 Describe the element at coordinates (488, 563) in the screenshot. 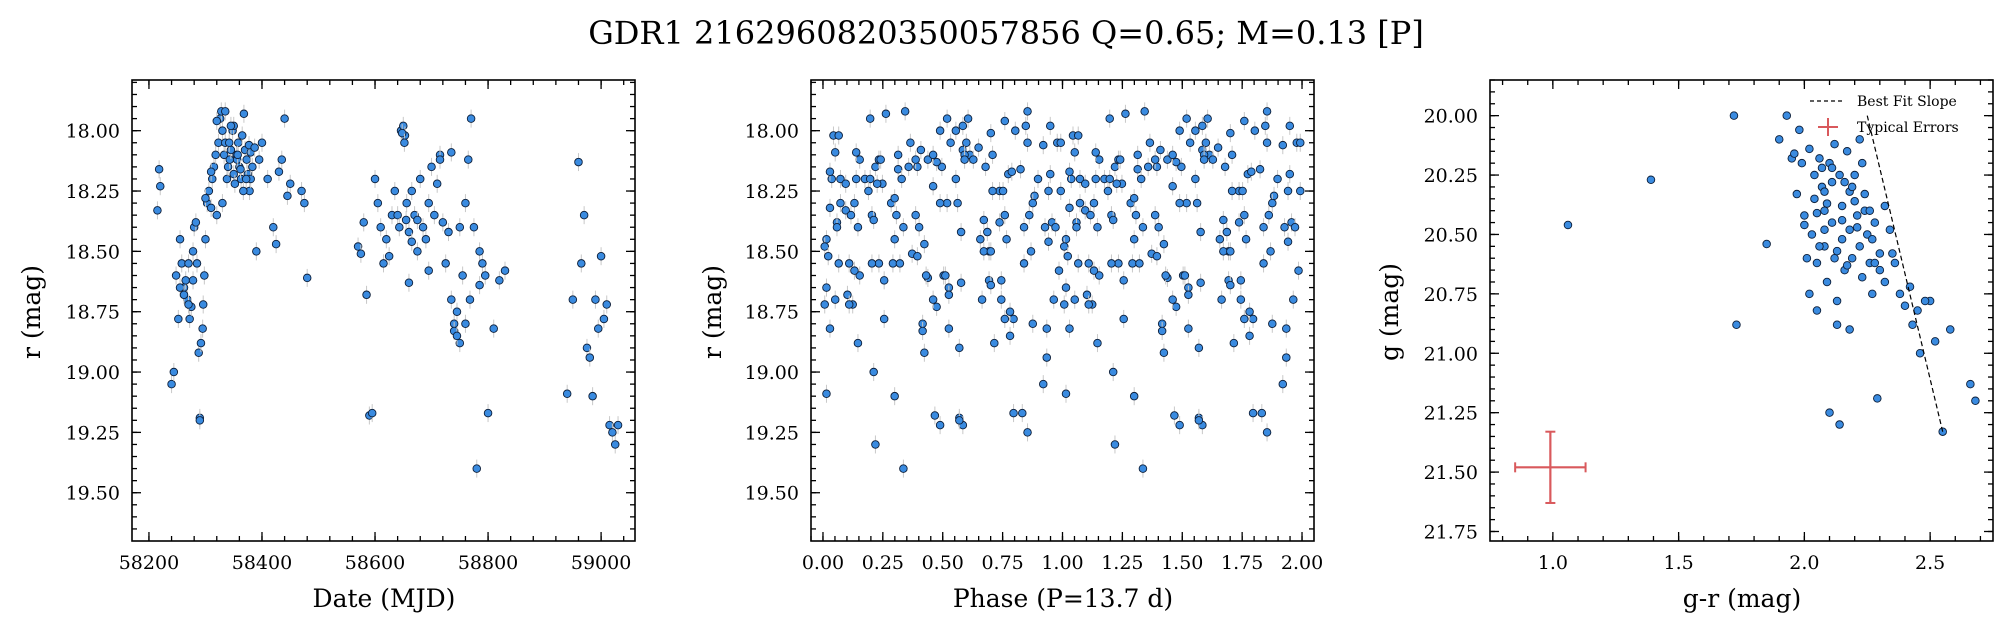

I see `x-tick-label: 58800` at that location.